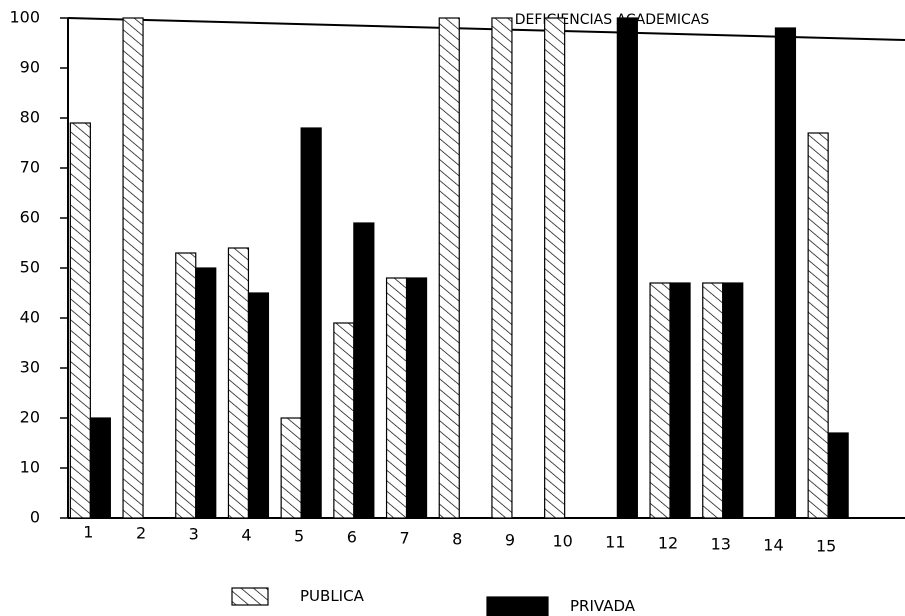 This screenshot has width=905, height=616. I want to click on x-tick-label: 4, so click(246, 535).